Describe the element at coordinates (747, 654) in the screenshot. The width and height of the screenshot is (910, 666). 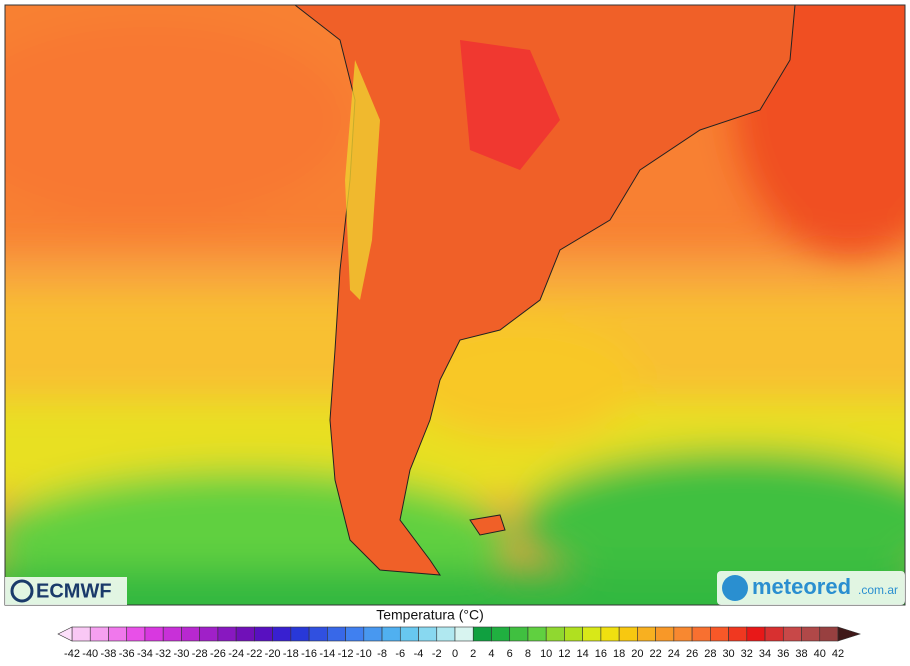
I see `colorbar-tick-label: 32` at that location.